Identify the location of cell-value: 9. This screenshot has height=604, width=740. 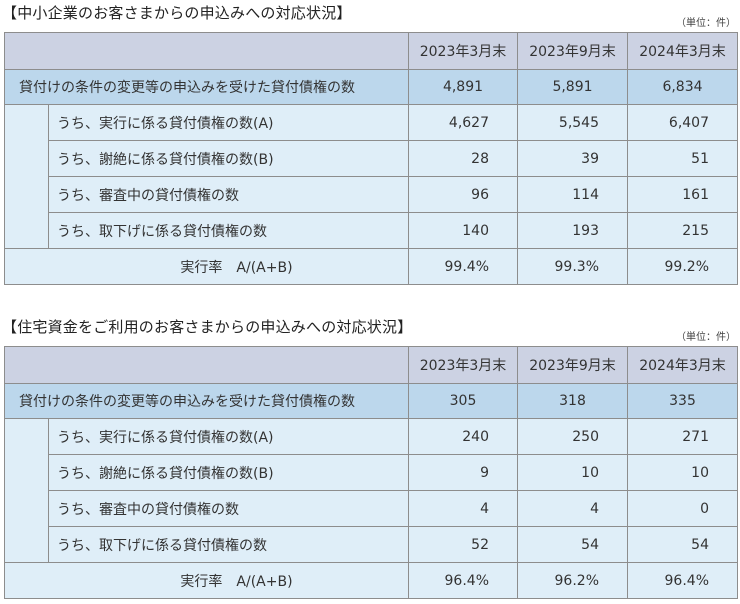
(463, 472).